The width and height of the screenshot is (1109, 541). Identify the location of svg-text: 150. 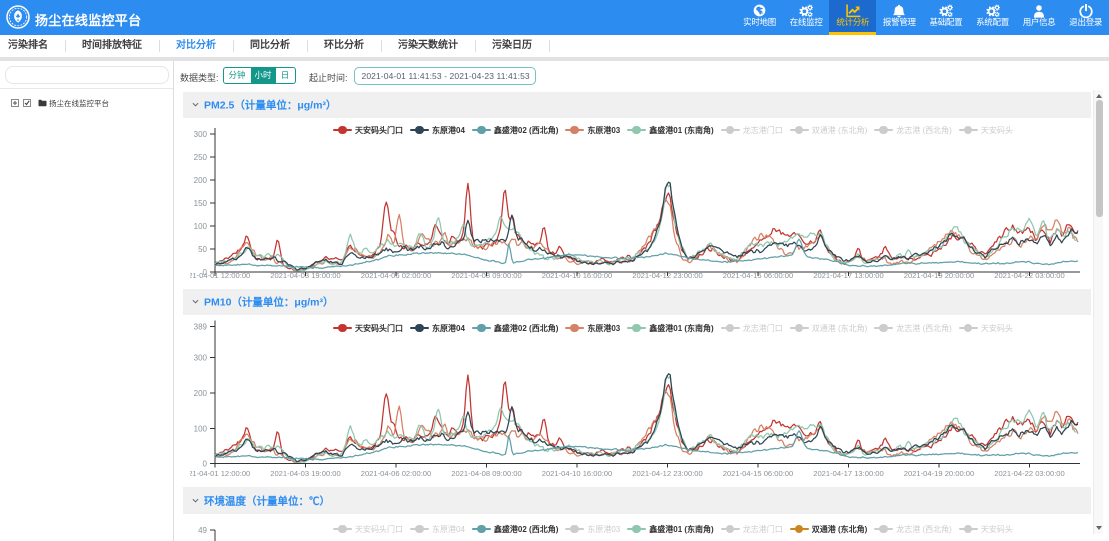
(201, 203).